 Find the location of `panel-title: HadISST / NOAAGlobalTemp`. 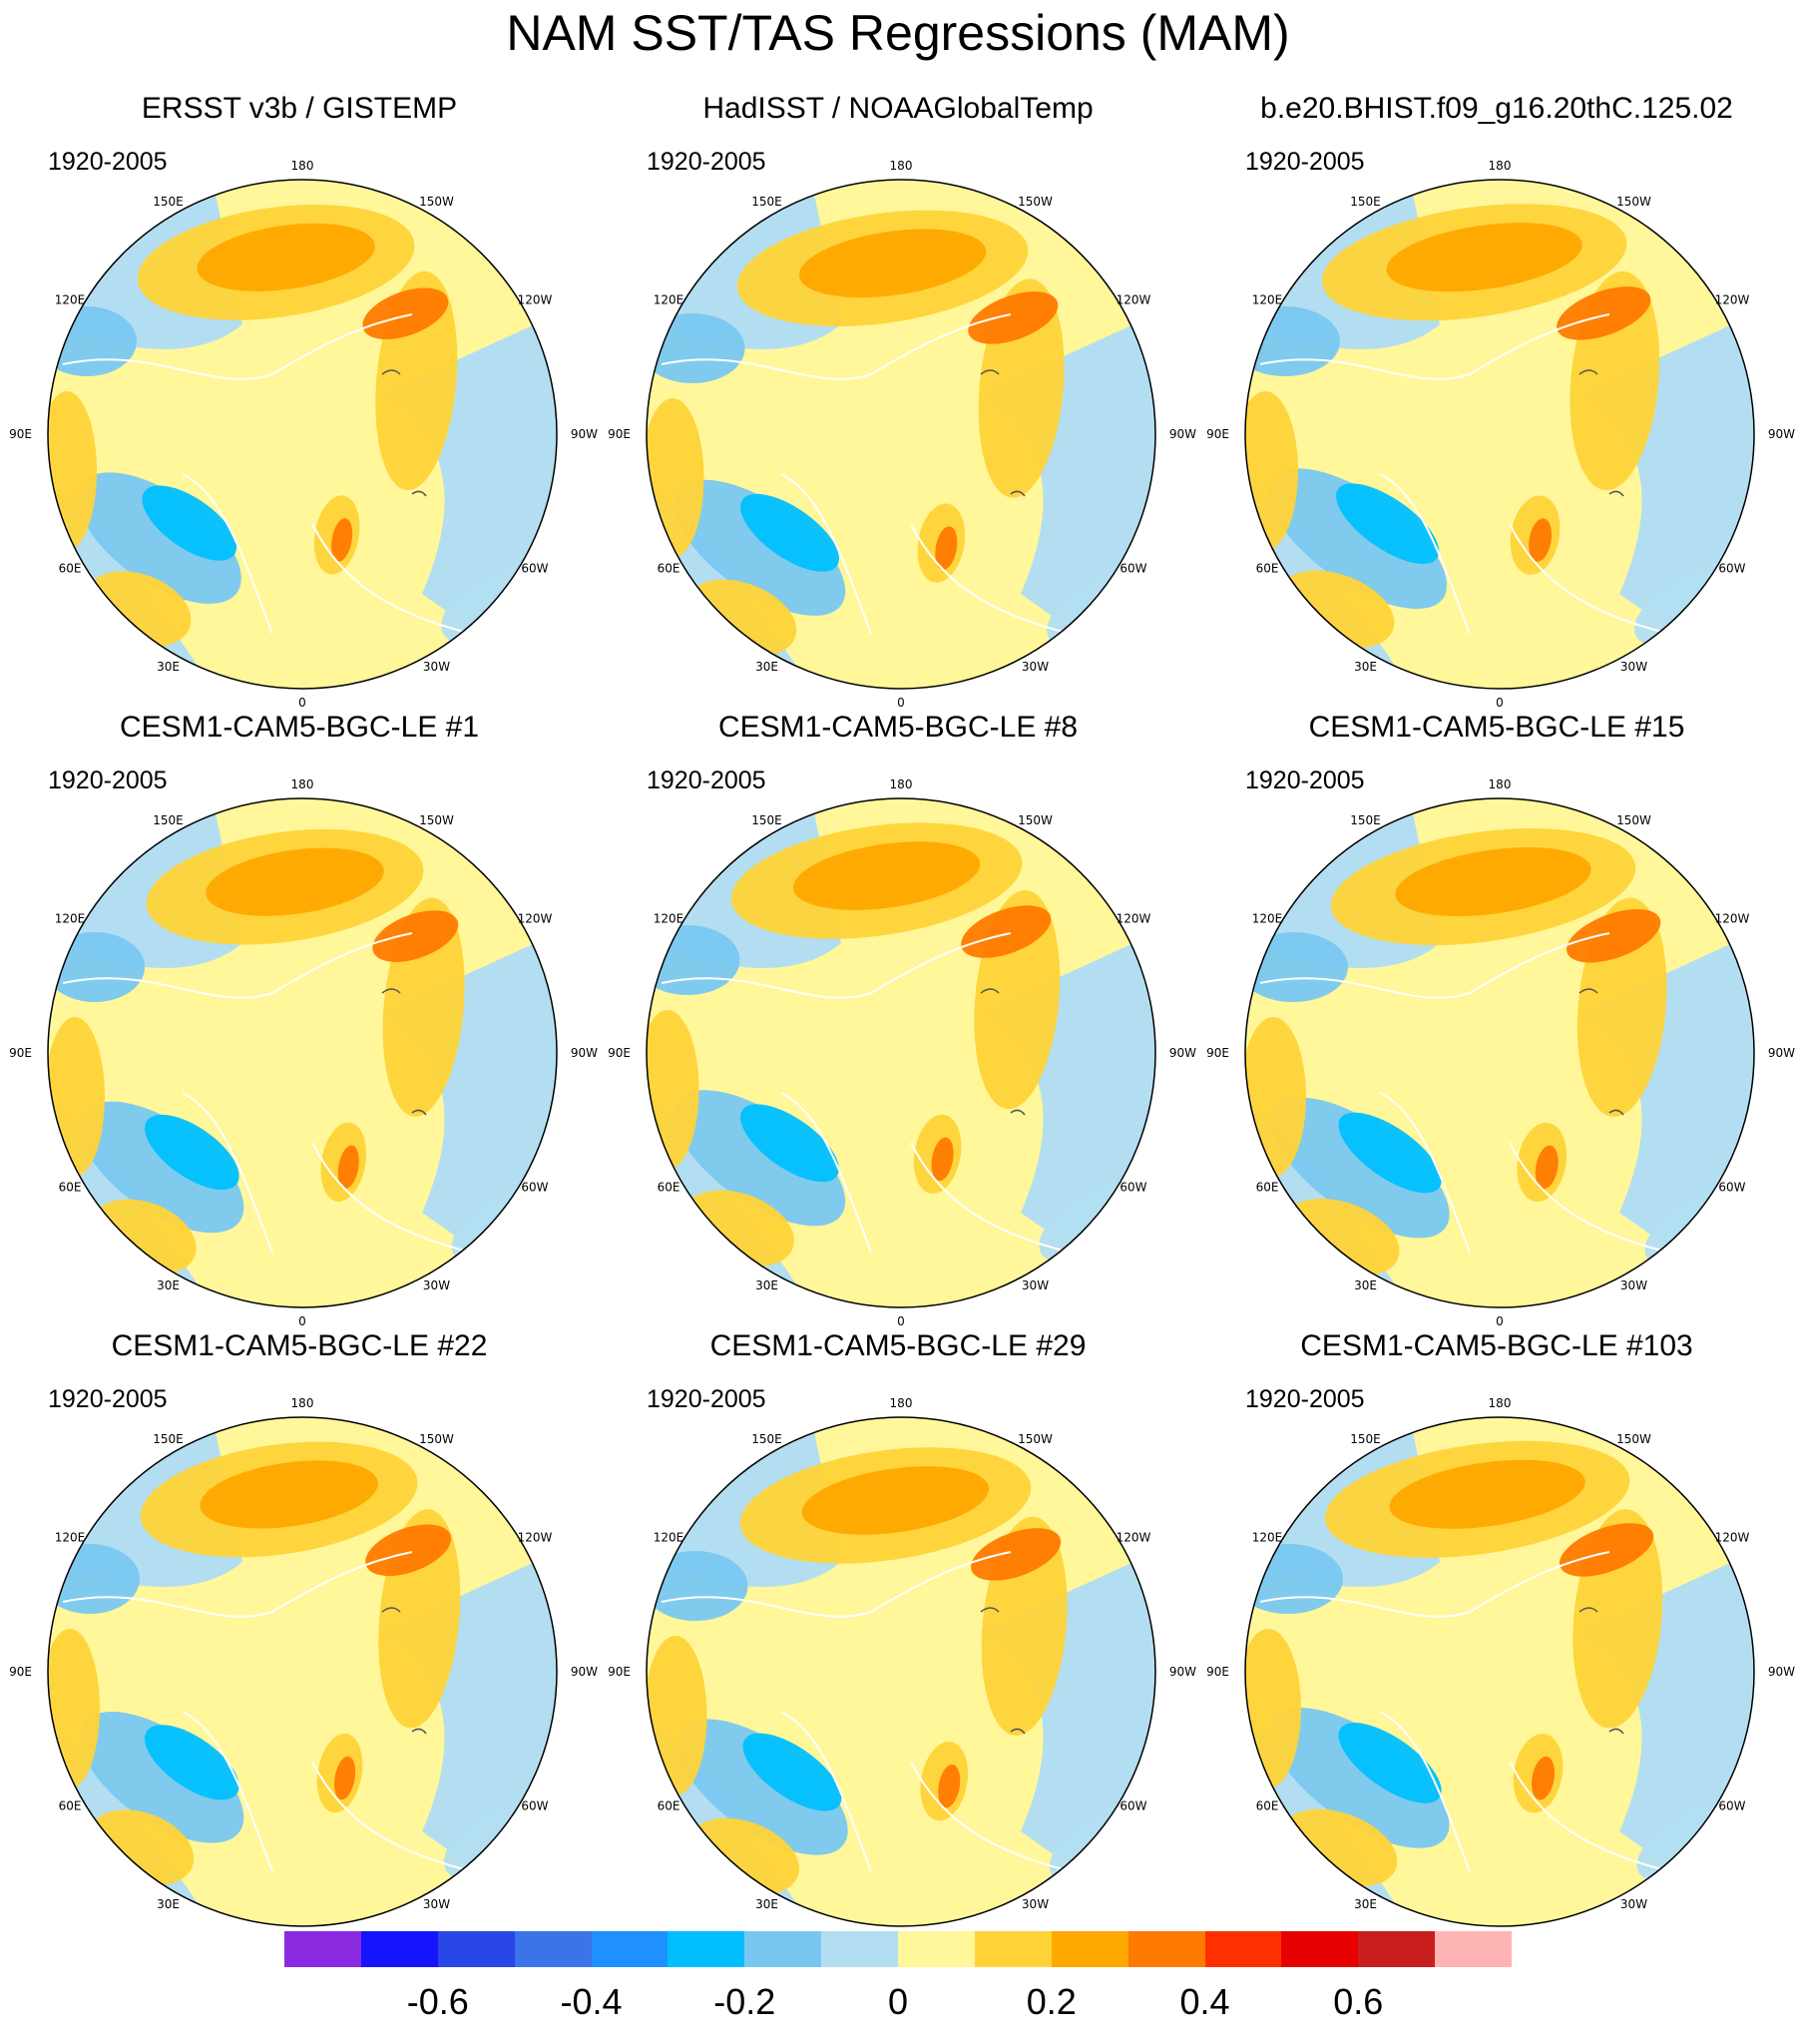

panel-title: HadISST / NOAAGlobalTemp is located at coordinates (898, 108).